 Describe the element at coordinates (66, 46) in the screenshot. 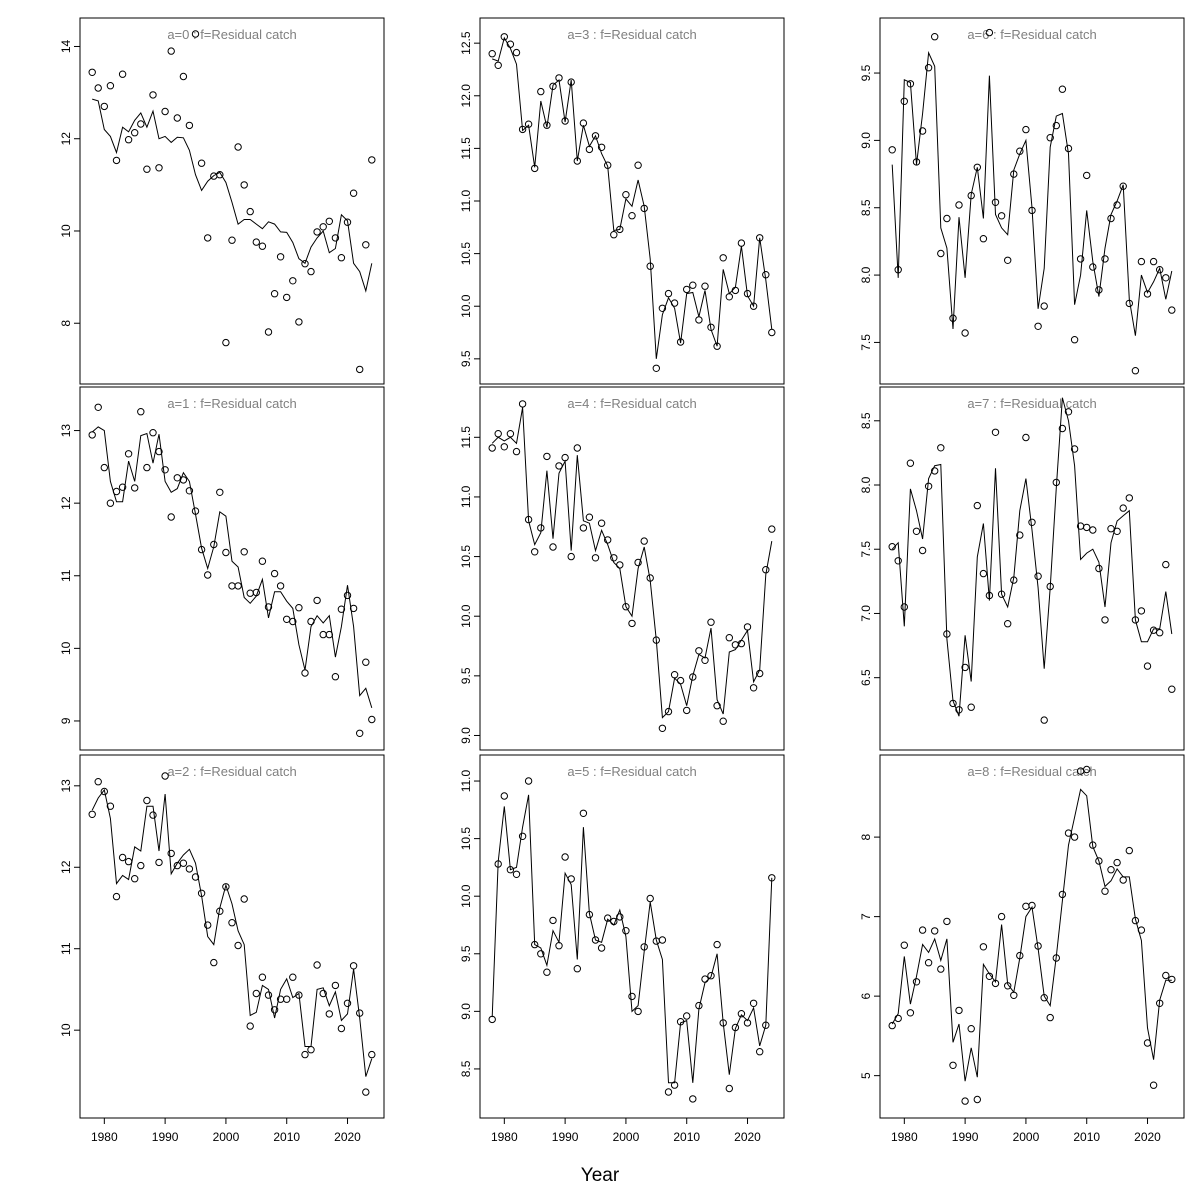

I see `y-tick-label: 14` at that location.